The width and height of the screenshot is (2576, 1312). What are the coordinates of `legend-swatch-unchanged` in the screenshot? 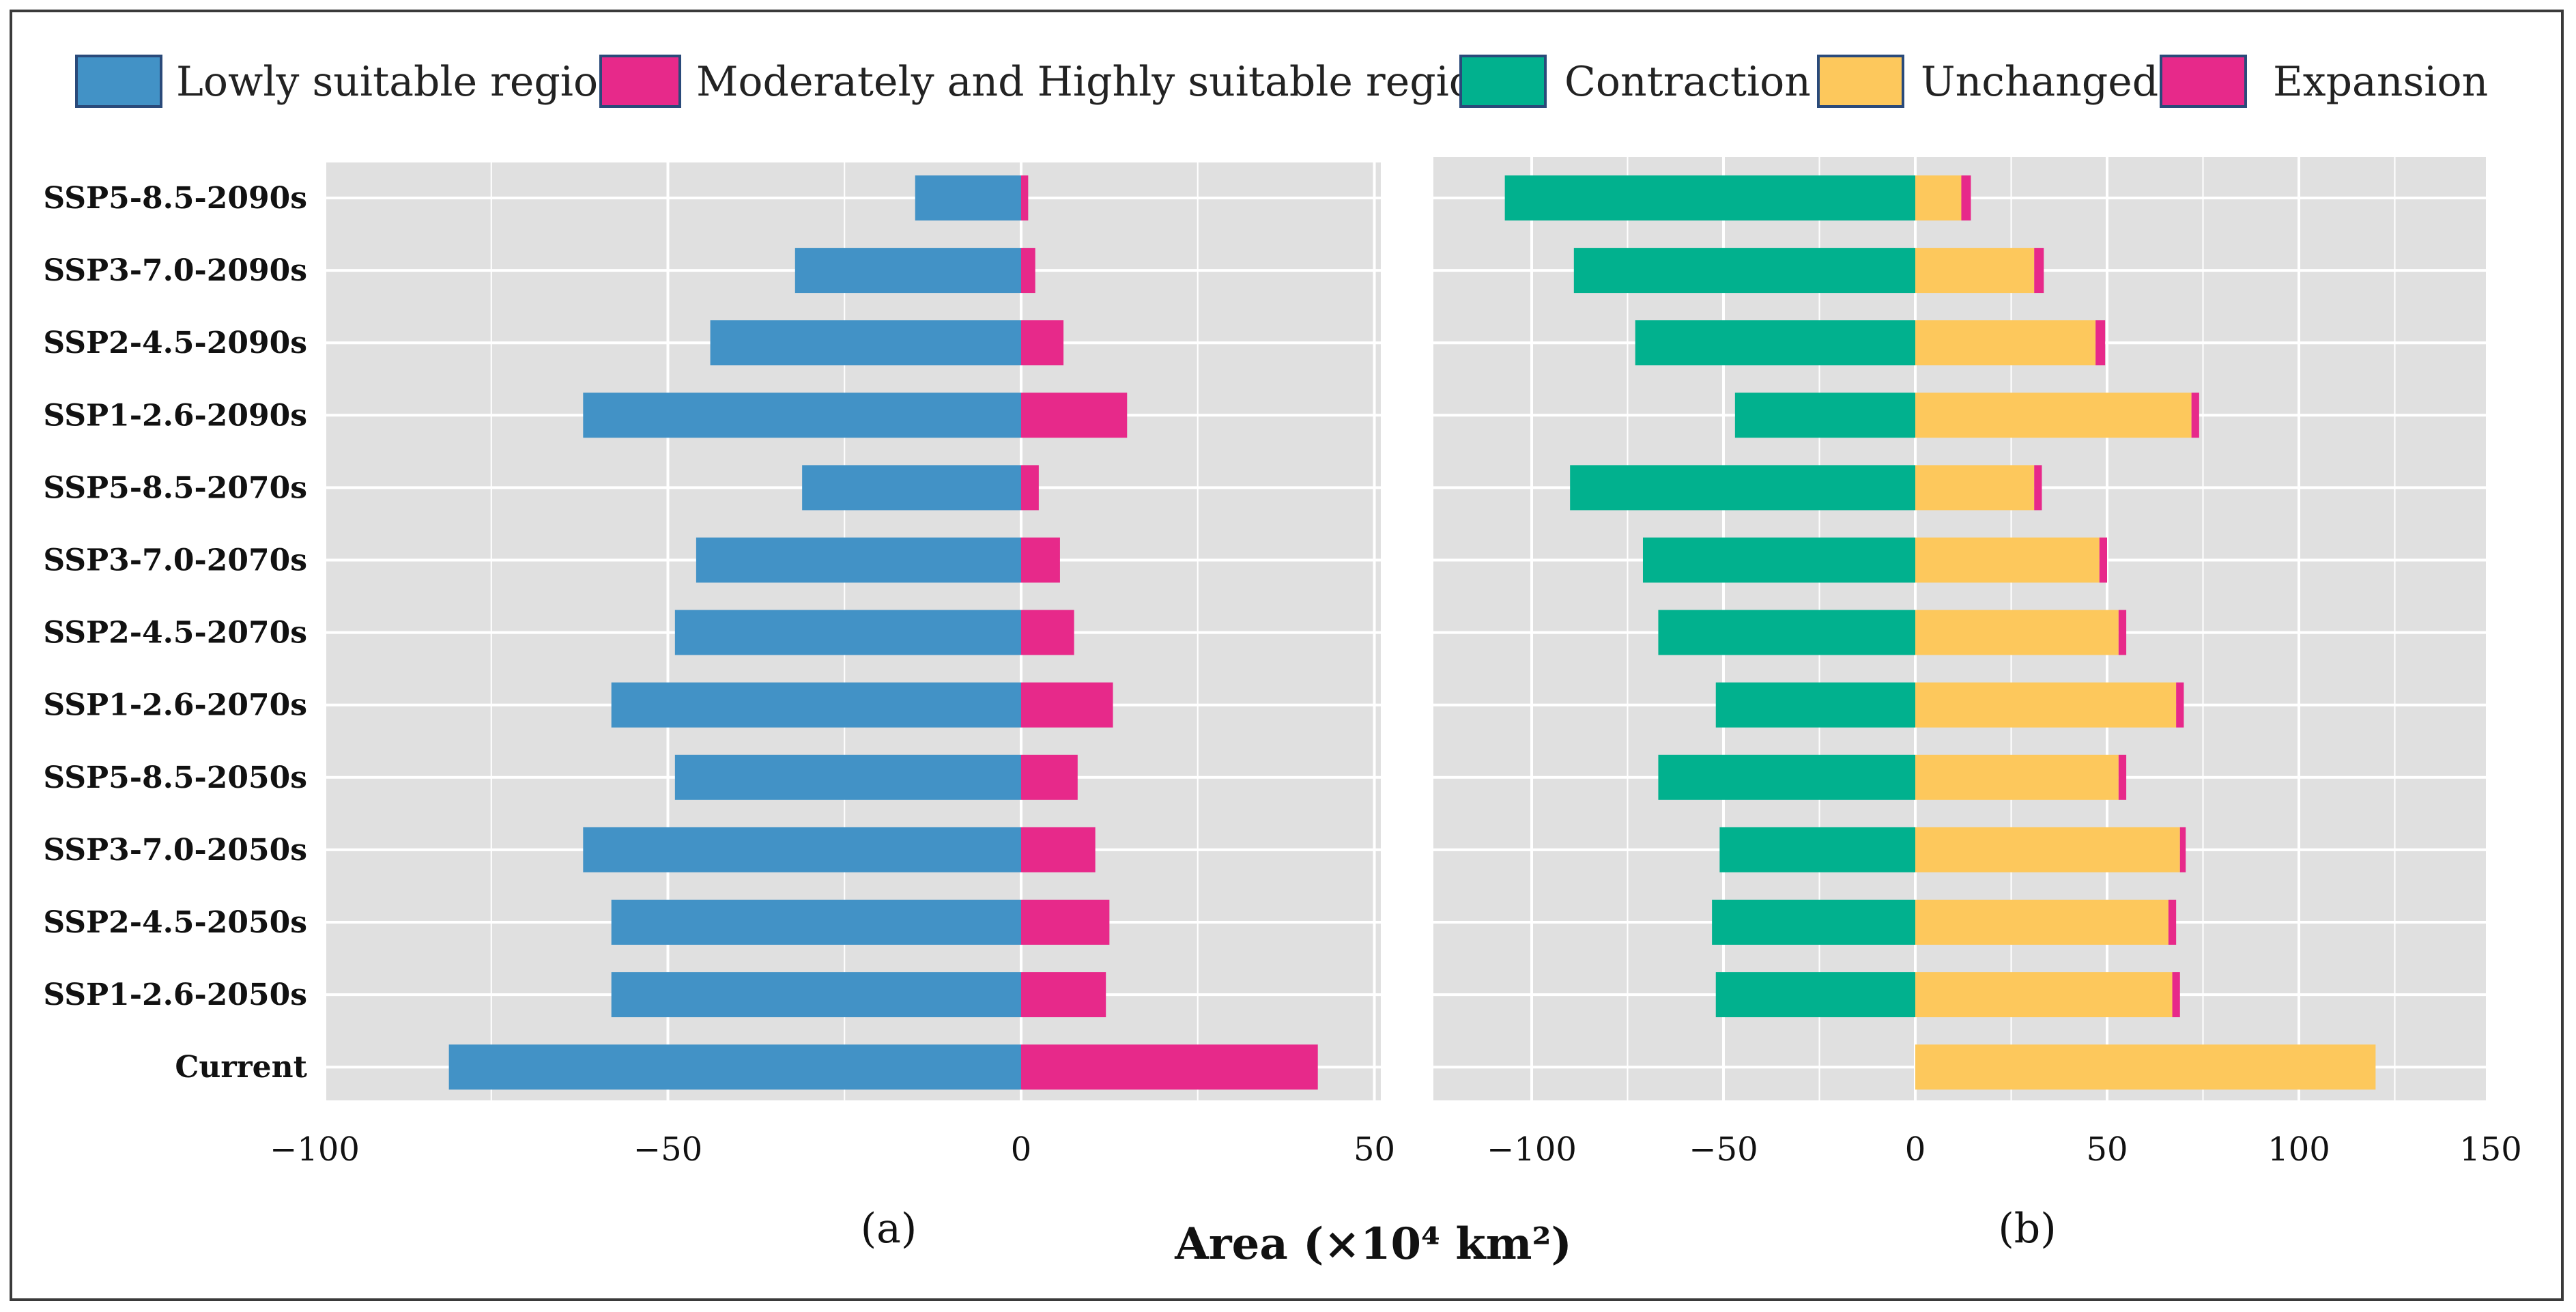 It's located at (1860, 81).